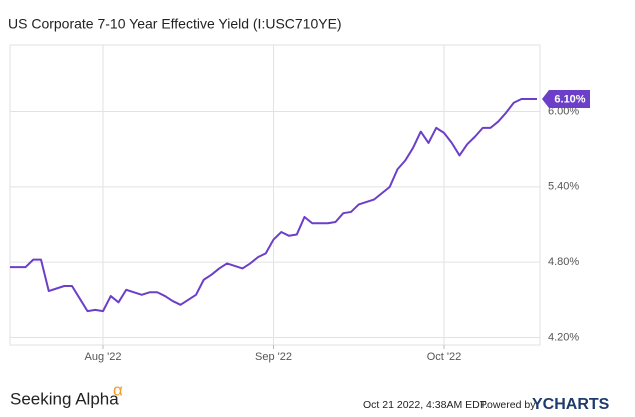 The image size is (635, 417). I want to click on brand: Seeking Alpha, so click(64, 398).